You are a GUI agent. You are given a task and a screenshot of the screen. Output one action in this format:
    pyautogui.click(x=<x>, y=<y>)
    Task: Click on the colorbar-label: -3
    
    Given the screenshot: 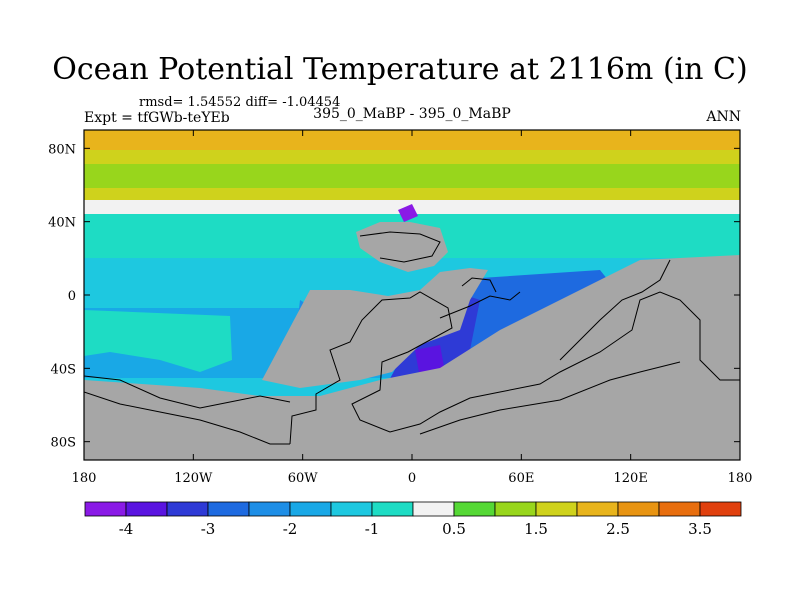 What is the action you would take?
    pyautogui.click(x=208, y=529)
    